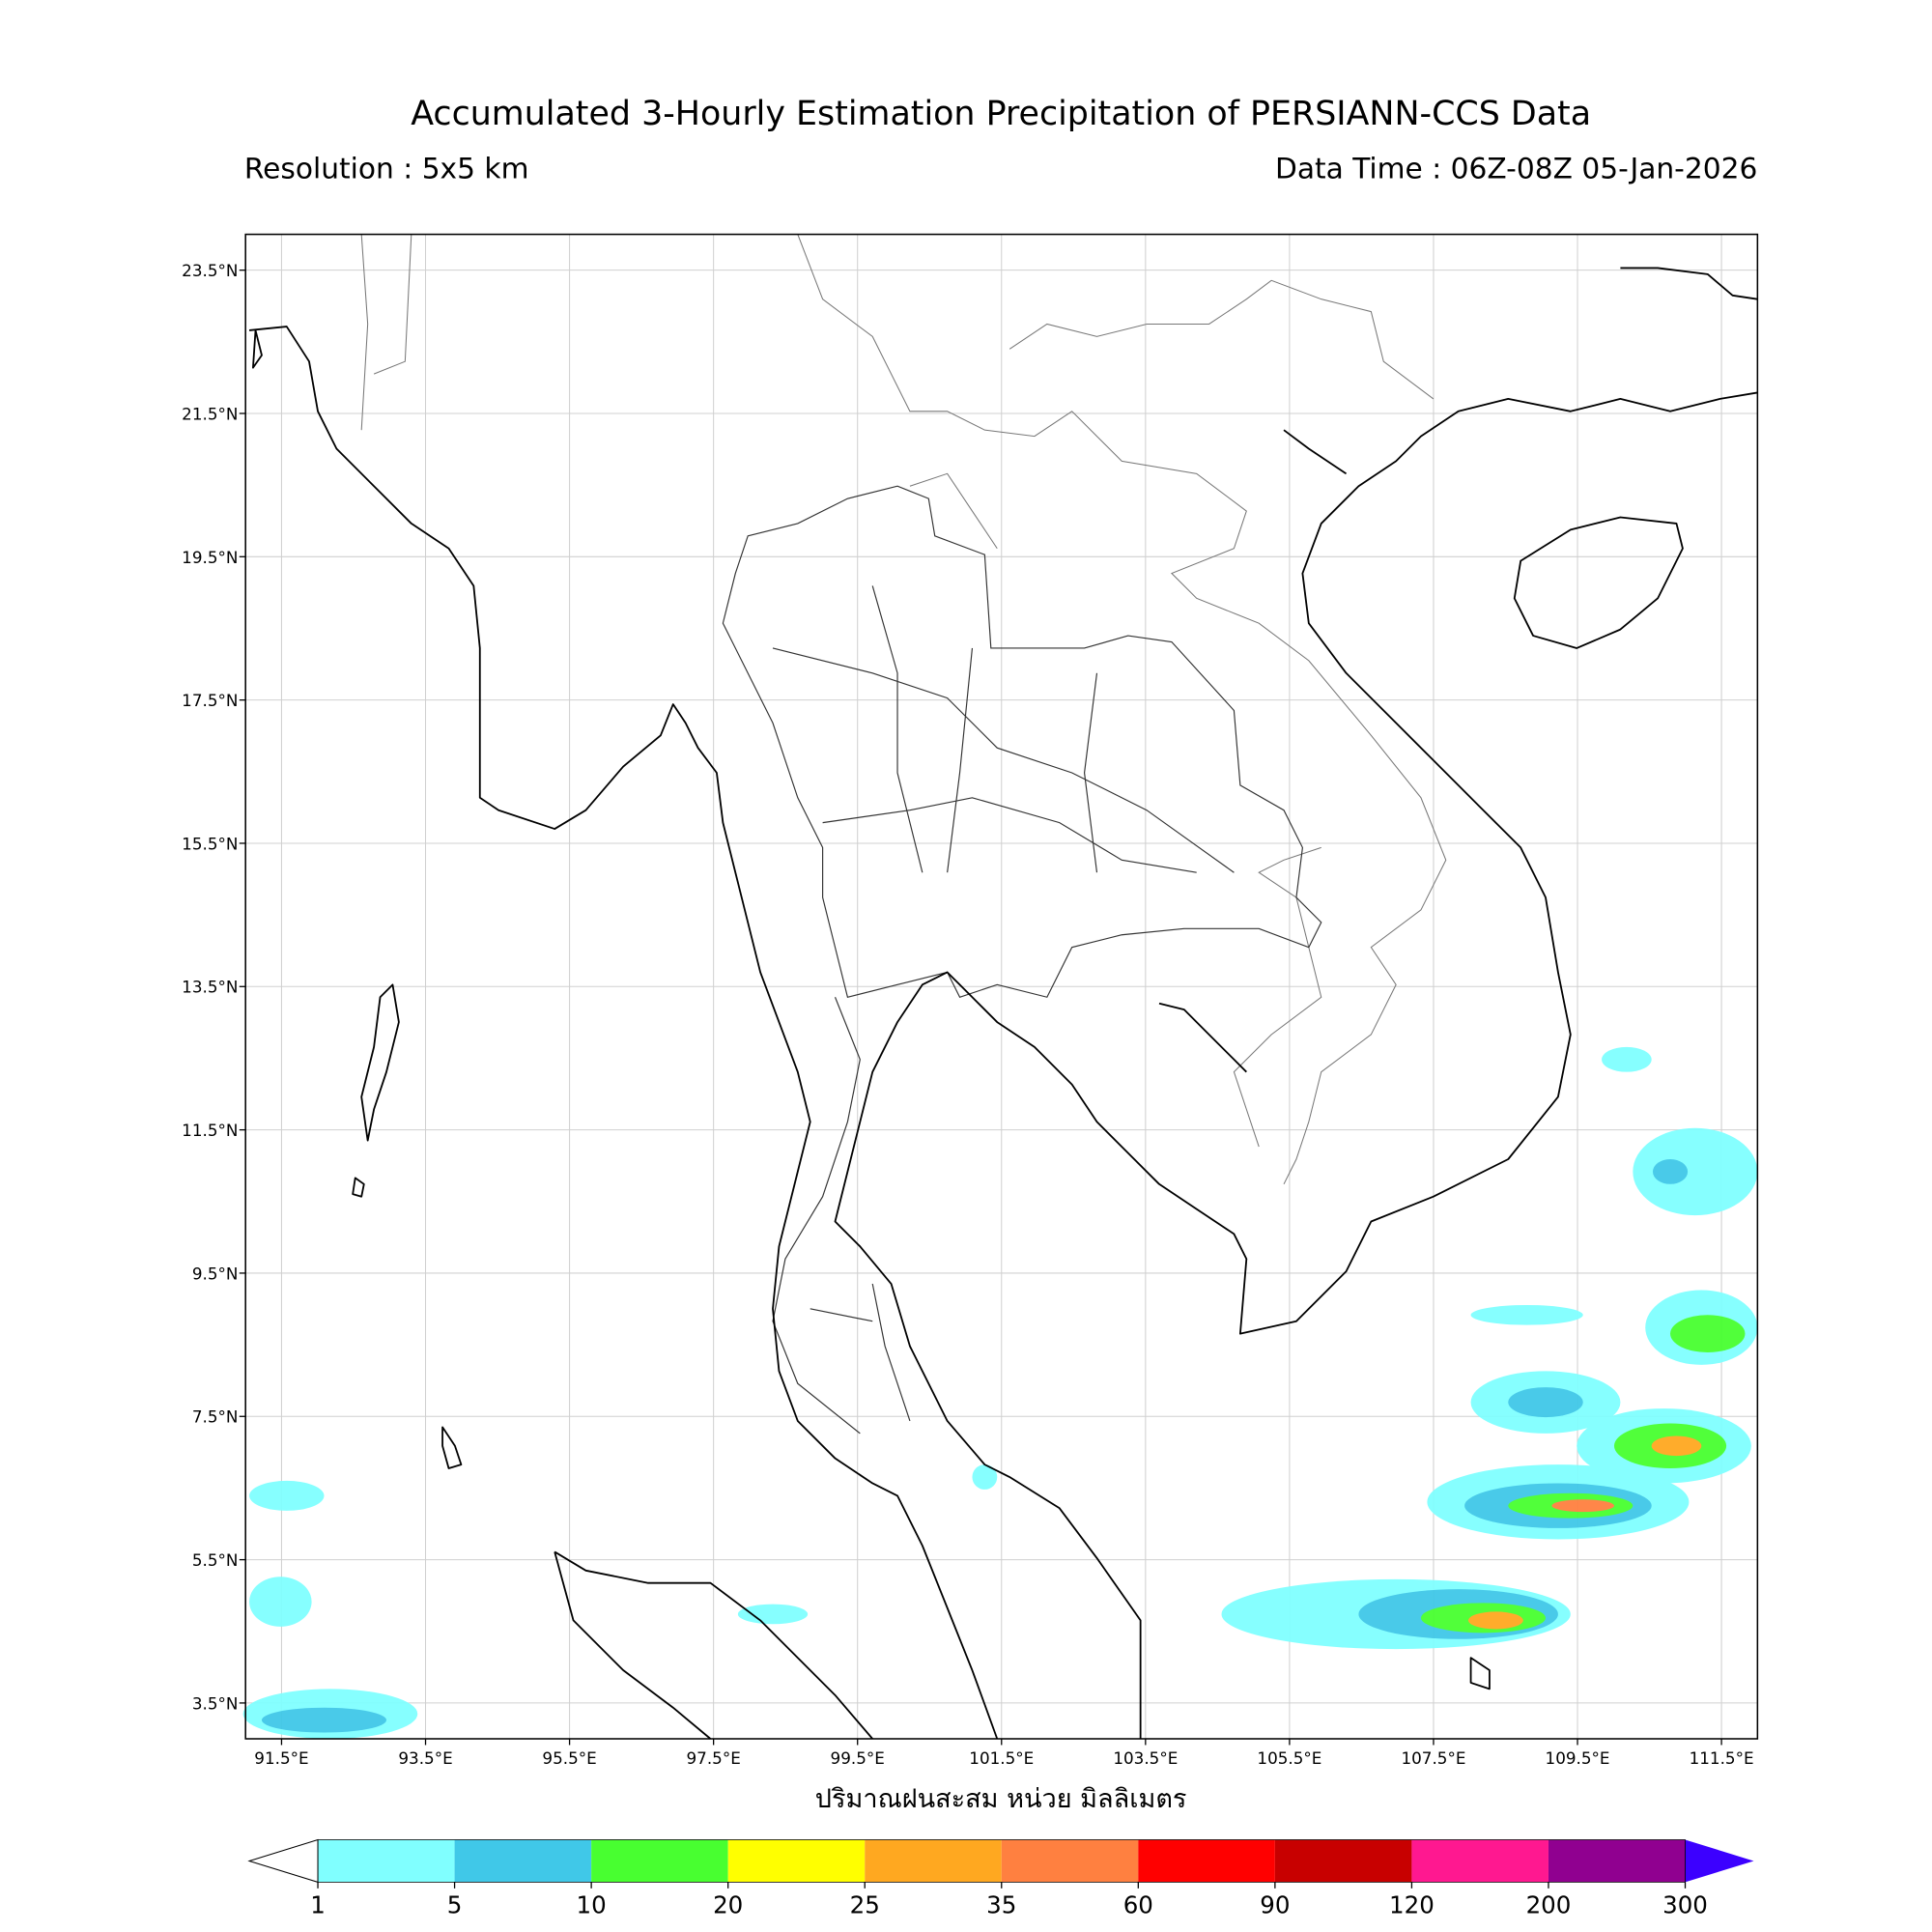 This screenshot has height=1932, width=1932. What do you see at coordinates (1275, 1905) in the screenshot?
I see `colorbar-tick-label: 90` at bounding box center [1275, 1905].